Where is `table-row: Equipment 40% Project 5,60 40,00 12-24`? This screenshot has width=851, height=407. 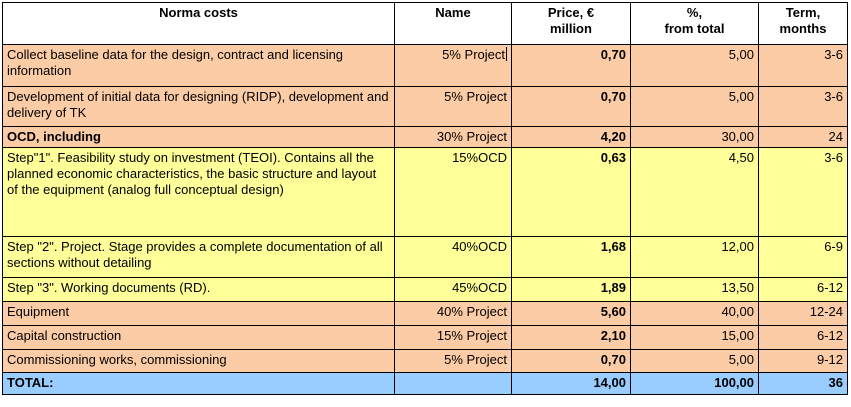
table-row: Equipment 40% Project 5,60 40,00 12-24 is located at coordinates (425, 313).